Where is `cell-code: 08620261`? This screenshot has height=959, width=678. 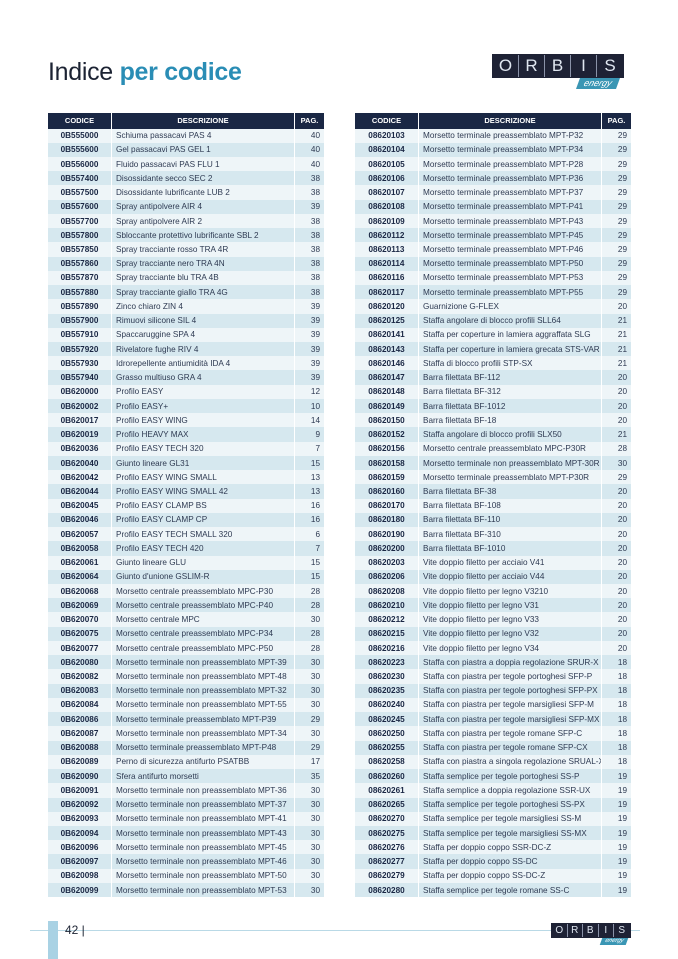 cell-code: 08620261 is located at coordinates (387, 790).